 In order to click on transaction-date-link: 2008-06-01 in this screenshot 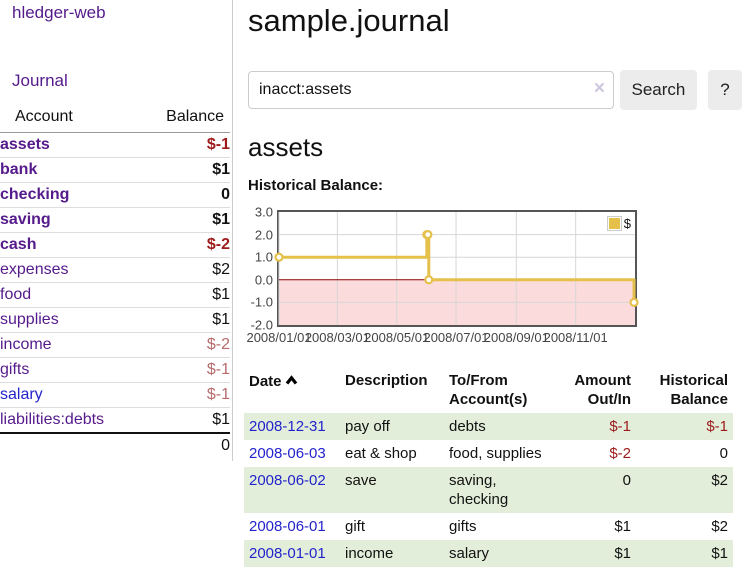, I will do `click(287, 526)`.